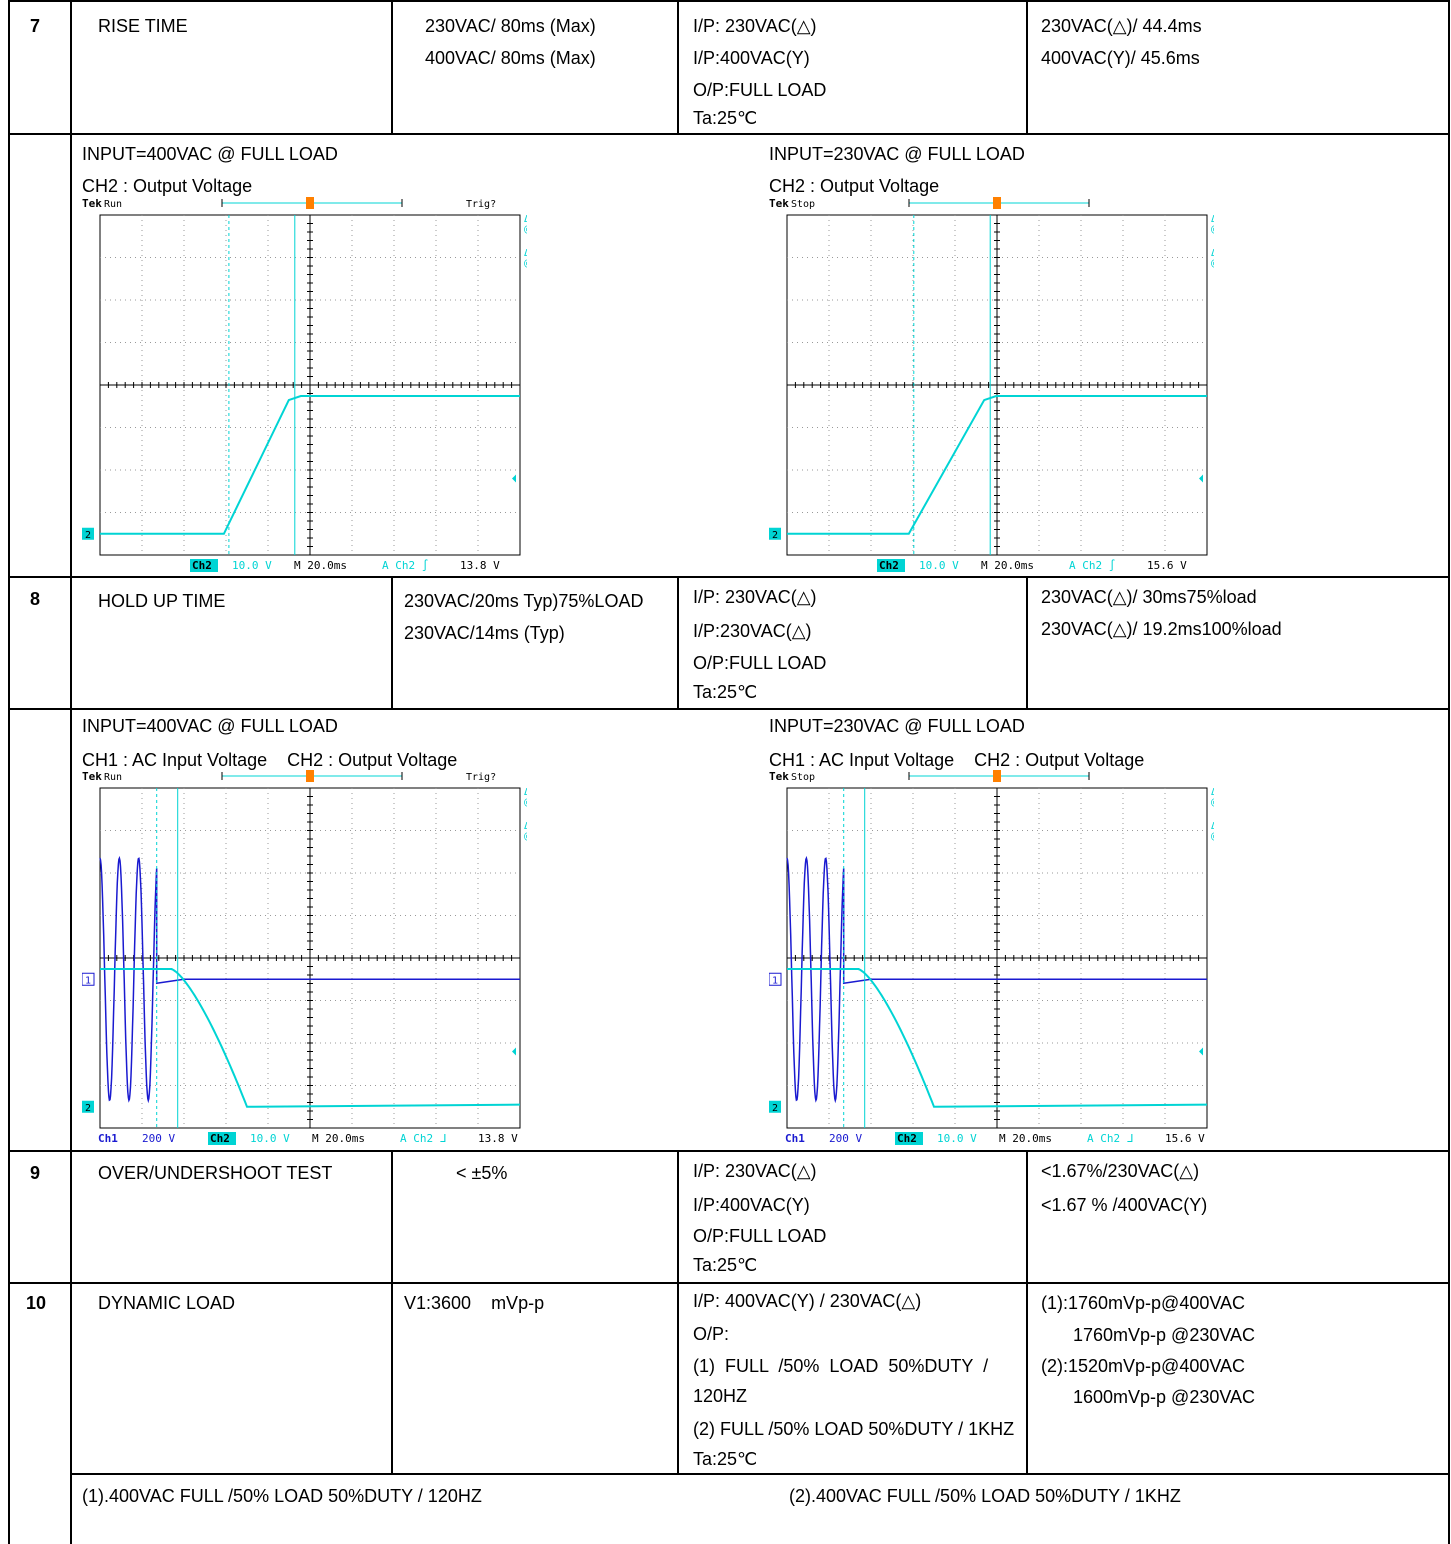 This screenshot has height=1544, width=1451. Describe the element at coordinates (1164, 1397) in the screenshot. I see `row-10-result-4: 1600mVp-p @230VAC` at that location.